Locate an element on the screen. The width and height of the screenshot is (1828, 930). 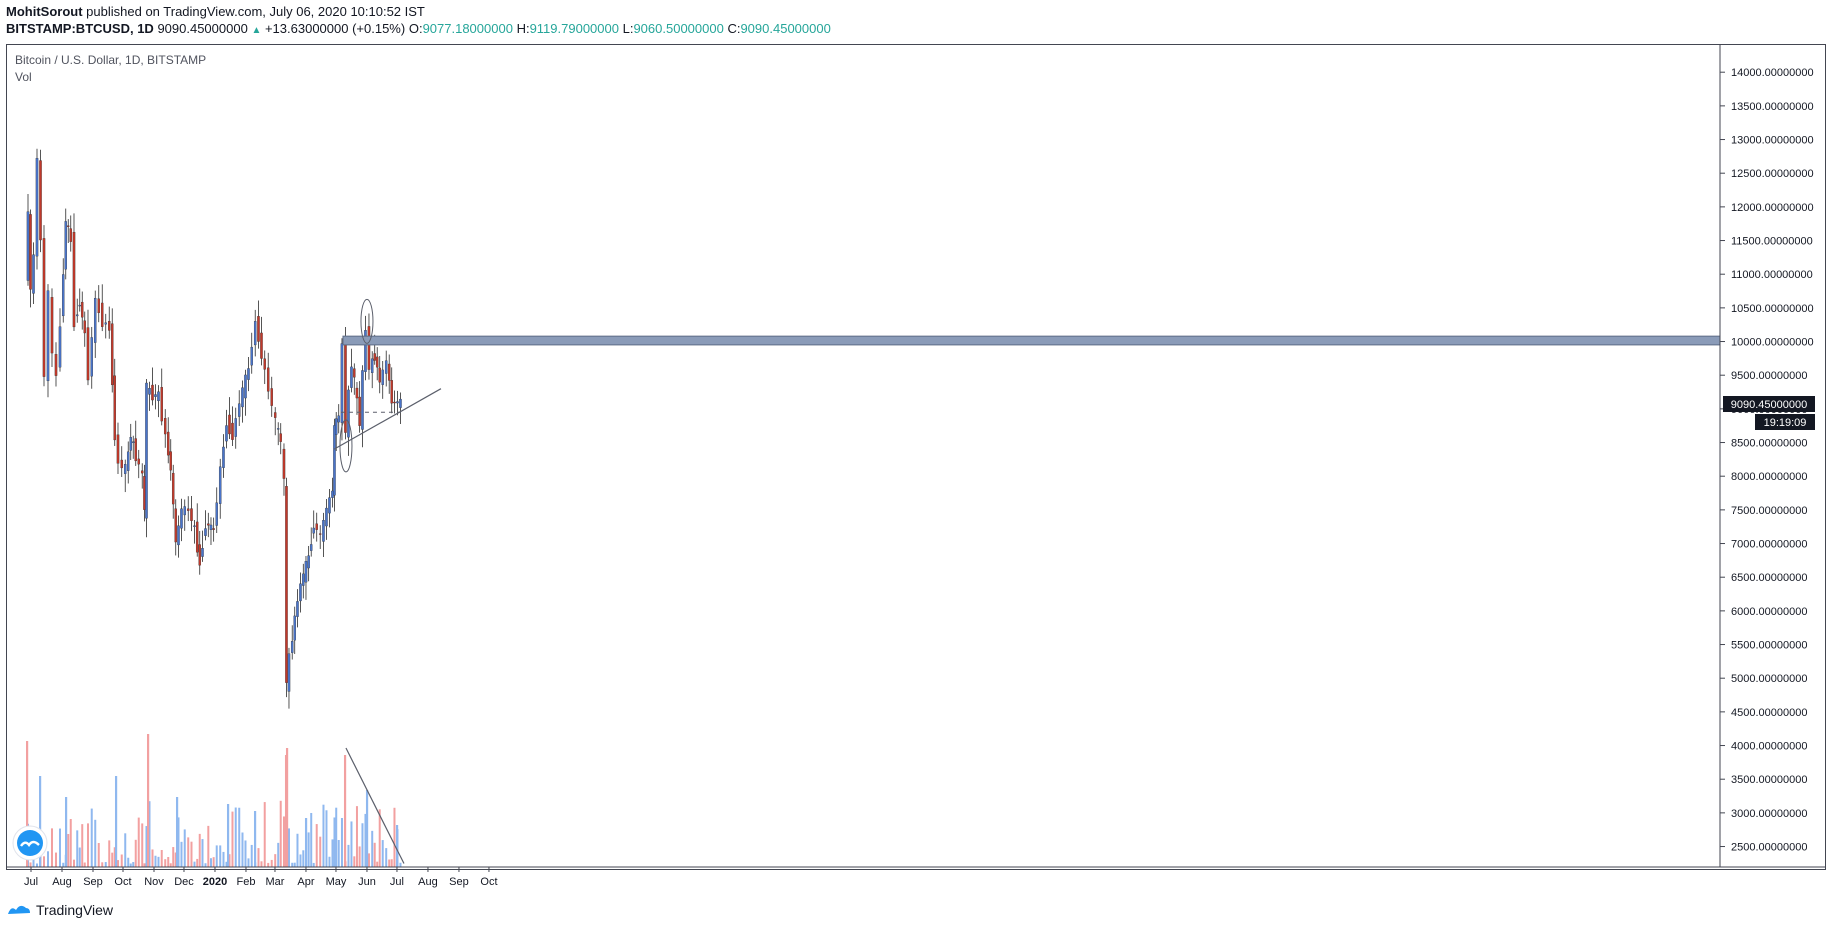
y-tick-label: 3000.00000000 is located at coordinates (1769, 814).